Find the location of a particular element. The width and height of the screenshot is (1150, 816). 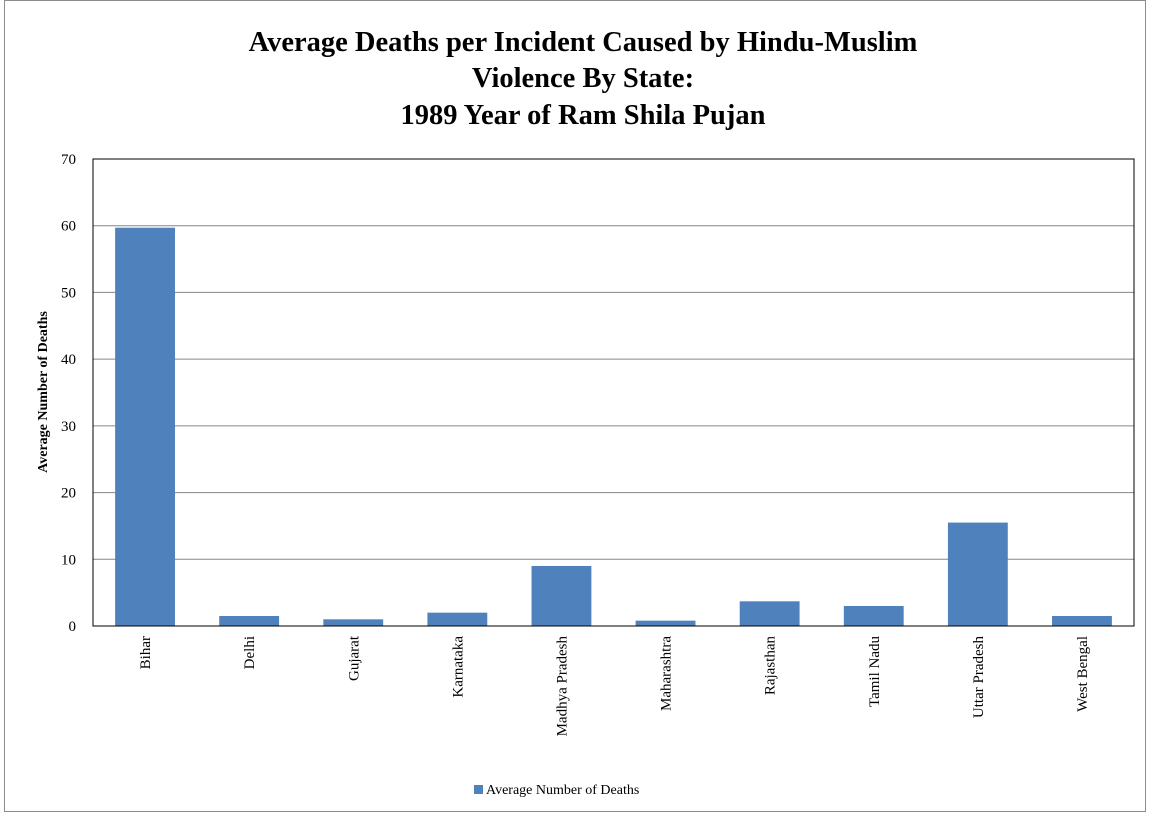

y-tick-label: 0 is located at coordinates (73, 627).